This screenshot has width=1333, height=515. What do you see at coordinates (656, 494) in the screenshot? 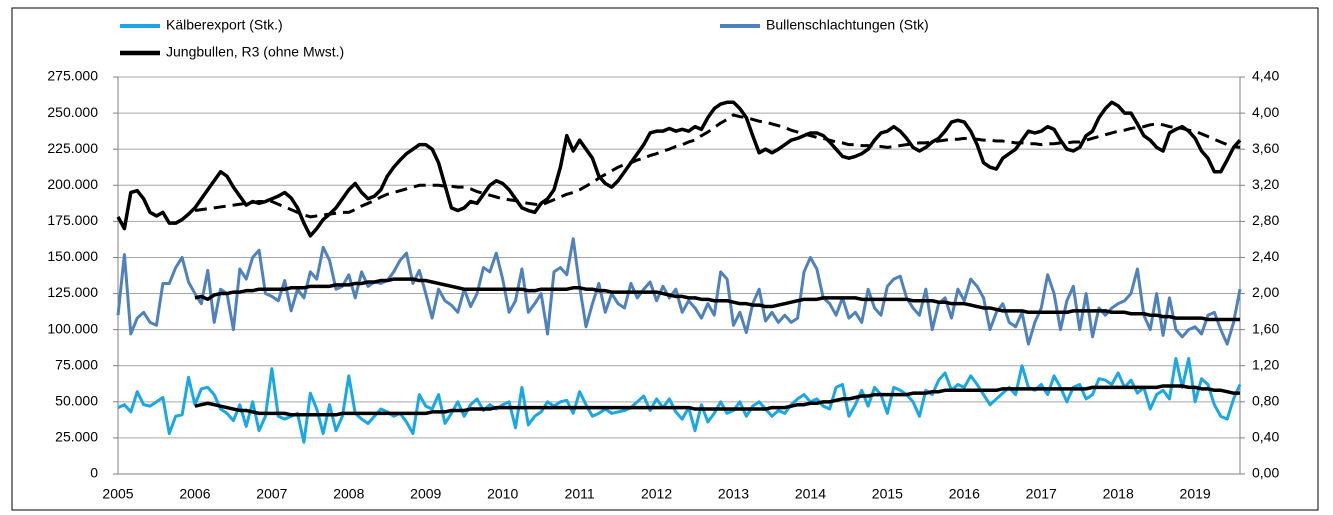
I see `x-tick-label: 2012` at bounding box center [656, 494].